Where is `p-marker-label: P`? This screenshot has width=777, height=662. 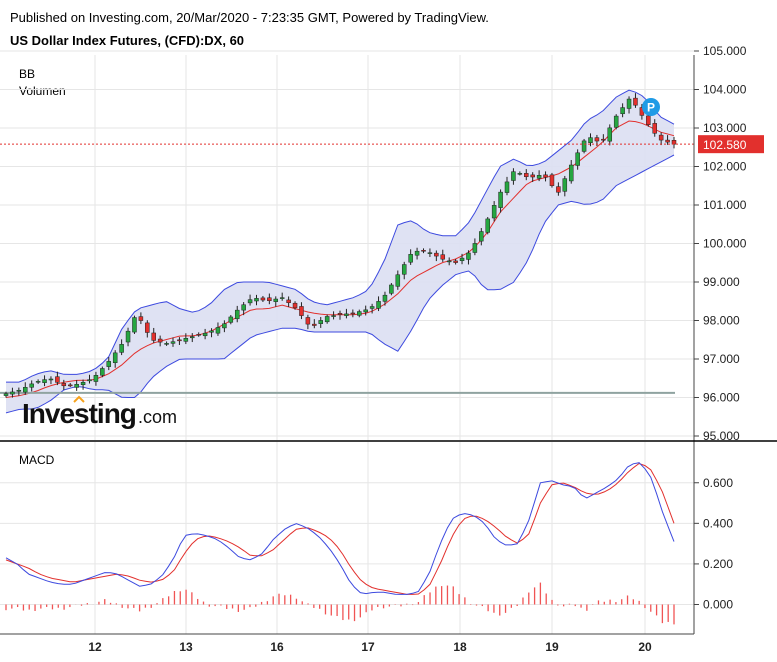
p-marker-label: P is located at coordinates (651, 108).